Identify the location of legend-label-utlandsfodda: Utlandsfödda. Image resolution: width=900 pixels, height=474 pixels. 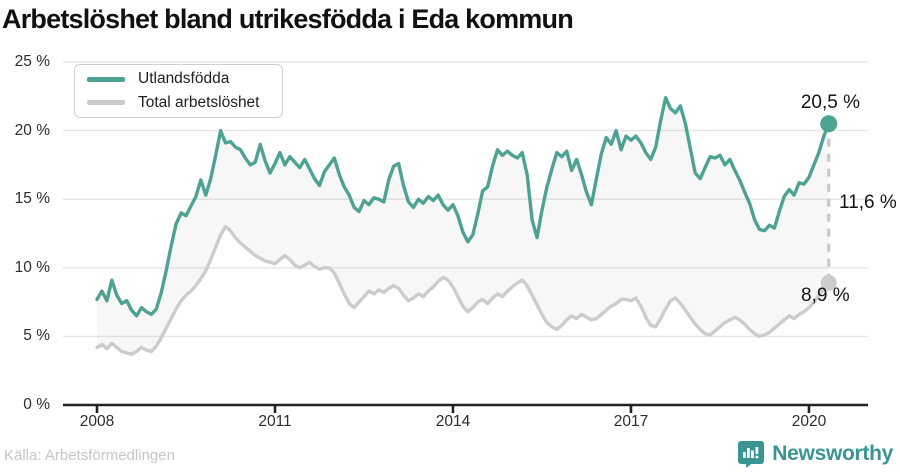
(184, 79).